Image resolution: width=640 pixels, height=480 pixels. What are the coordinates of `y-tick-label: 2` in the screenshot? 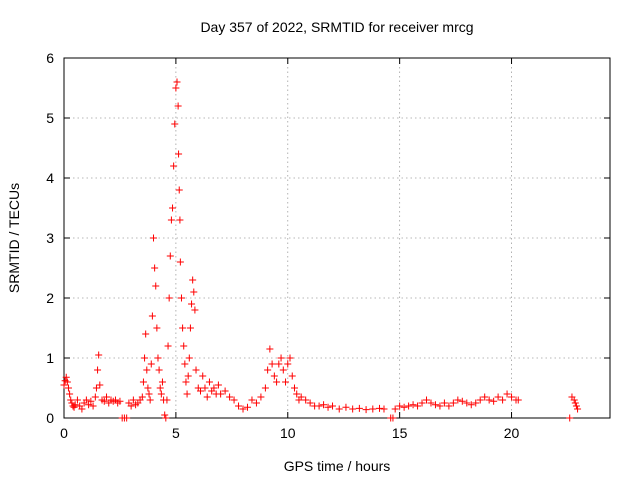 It's located at (50, 298).